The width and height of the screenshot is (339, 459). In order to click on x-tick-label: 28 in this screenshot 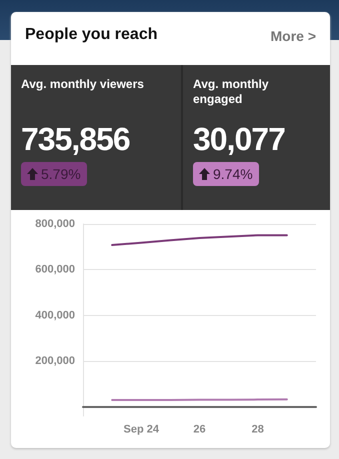, I will do `click(258, 430)`.